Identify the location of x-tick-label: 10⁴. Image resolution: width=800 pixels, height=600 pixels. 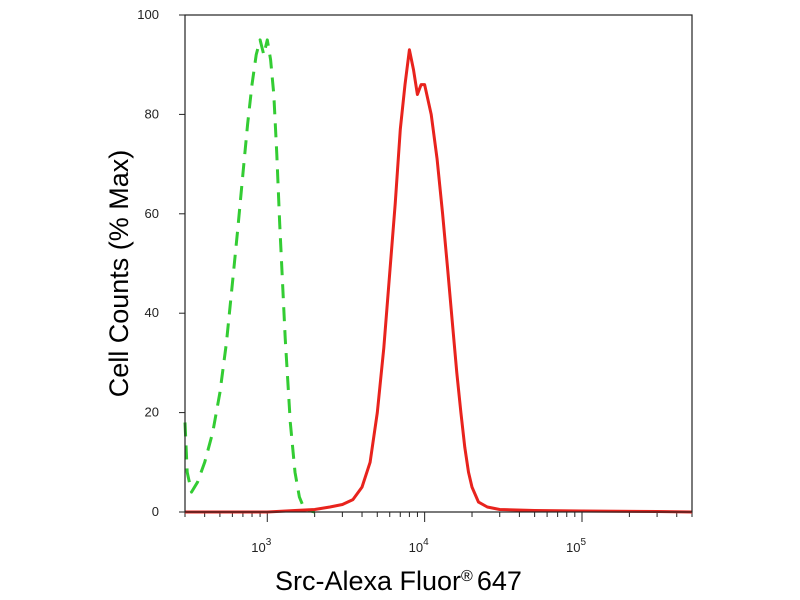
(419, 546).